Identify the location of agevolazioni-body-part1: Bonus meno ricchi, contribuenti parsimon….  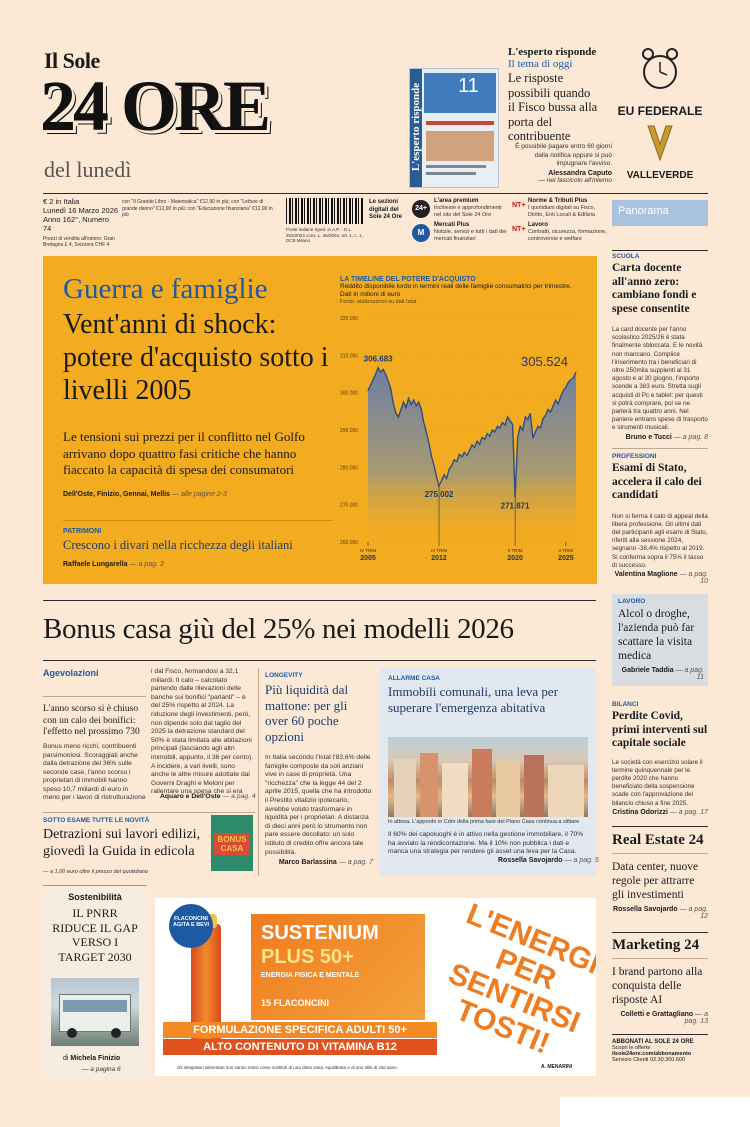
(94, 772).